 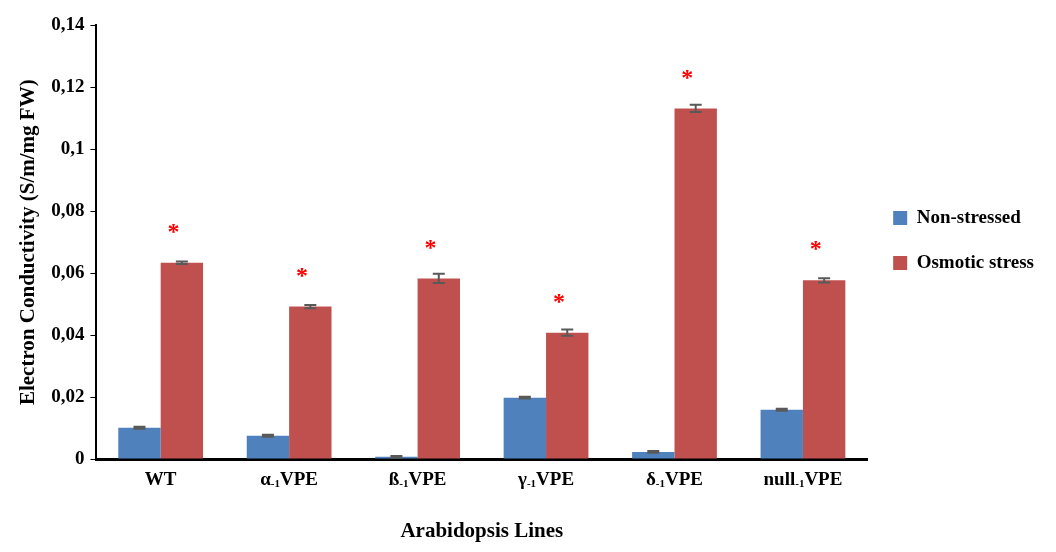 What do you see at coordinates (72, 148) in the screenshot?
I see `y-tick-label: 0,1` at bounding box center [72, 148].